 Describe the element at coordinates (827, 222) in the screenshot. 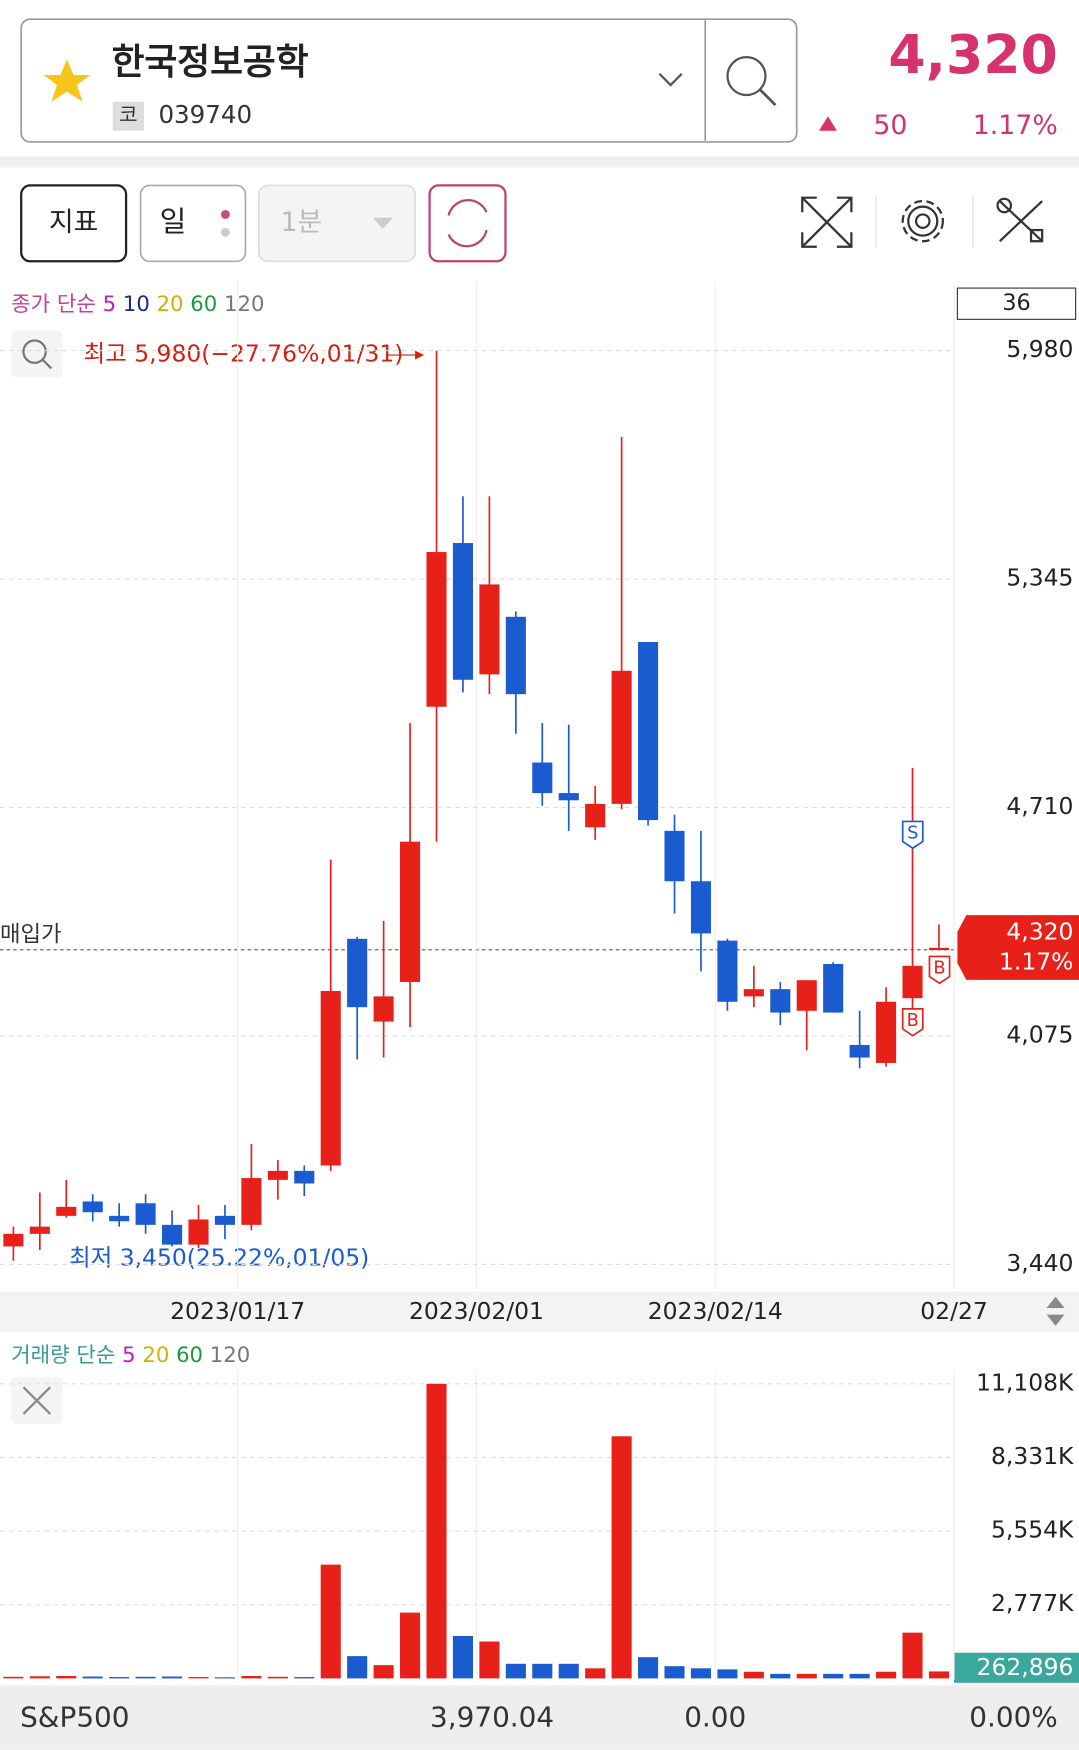

I see `expand-icon` at that location.